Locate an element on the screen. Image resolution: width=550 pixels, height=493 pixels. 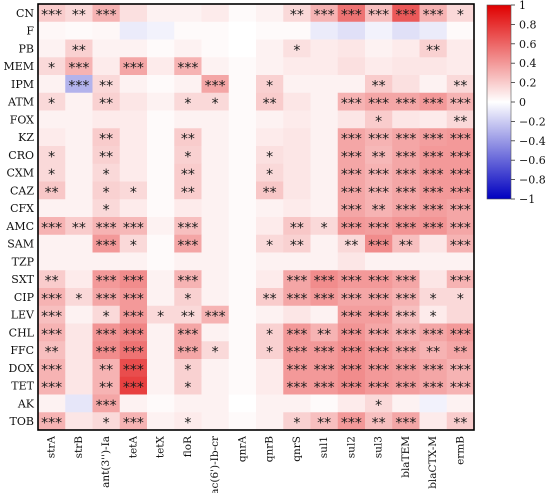
colorbar-tick-label: 0.6 is located at coordinates (528, 44).